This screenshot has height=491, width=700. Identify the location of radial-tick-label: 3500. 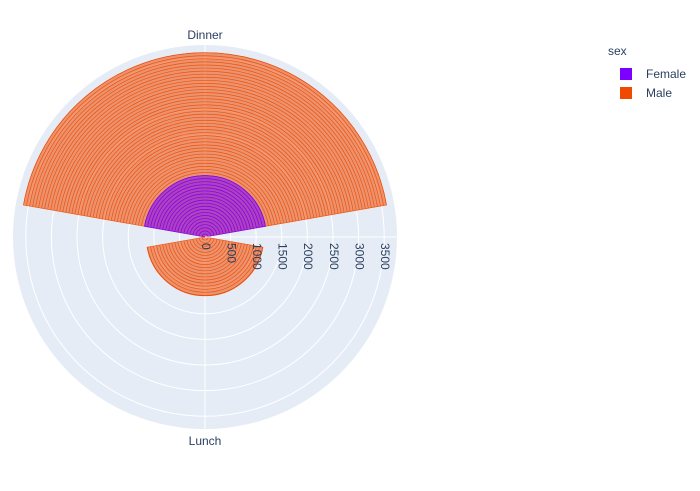
(385, 256).